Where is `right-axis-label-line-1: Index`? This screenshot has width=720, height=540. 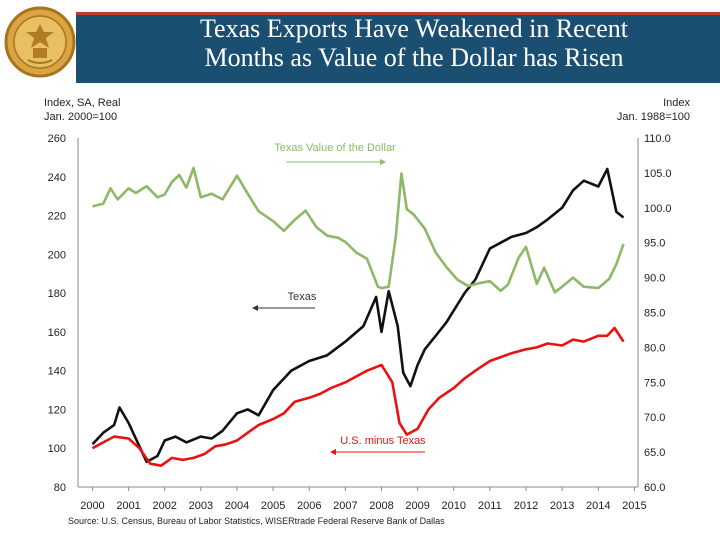
right-axis-label-line-1: Index is located at coordinates (676, 103).